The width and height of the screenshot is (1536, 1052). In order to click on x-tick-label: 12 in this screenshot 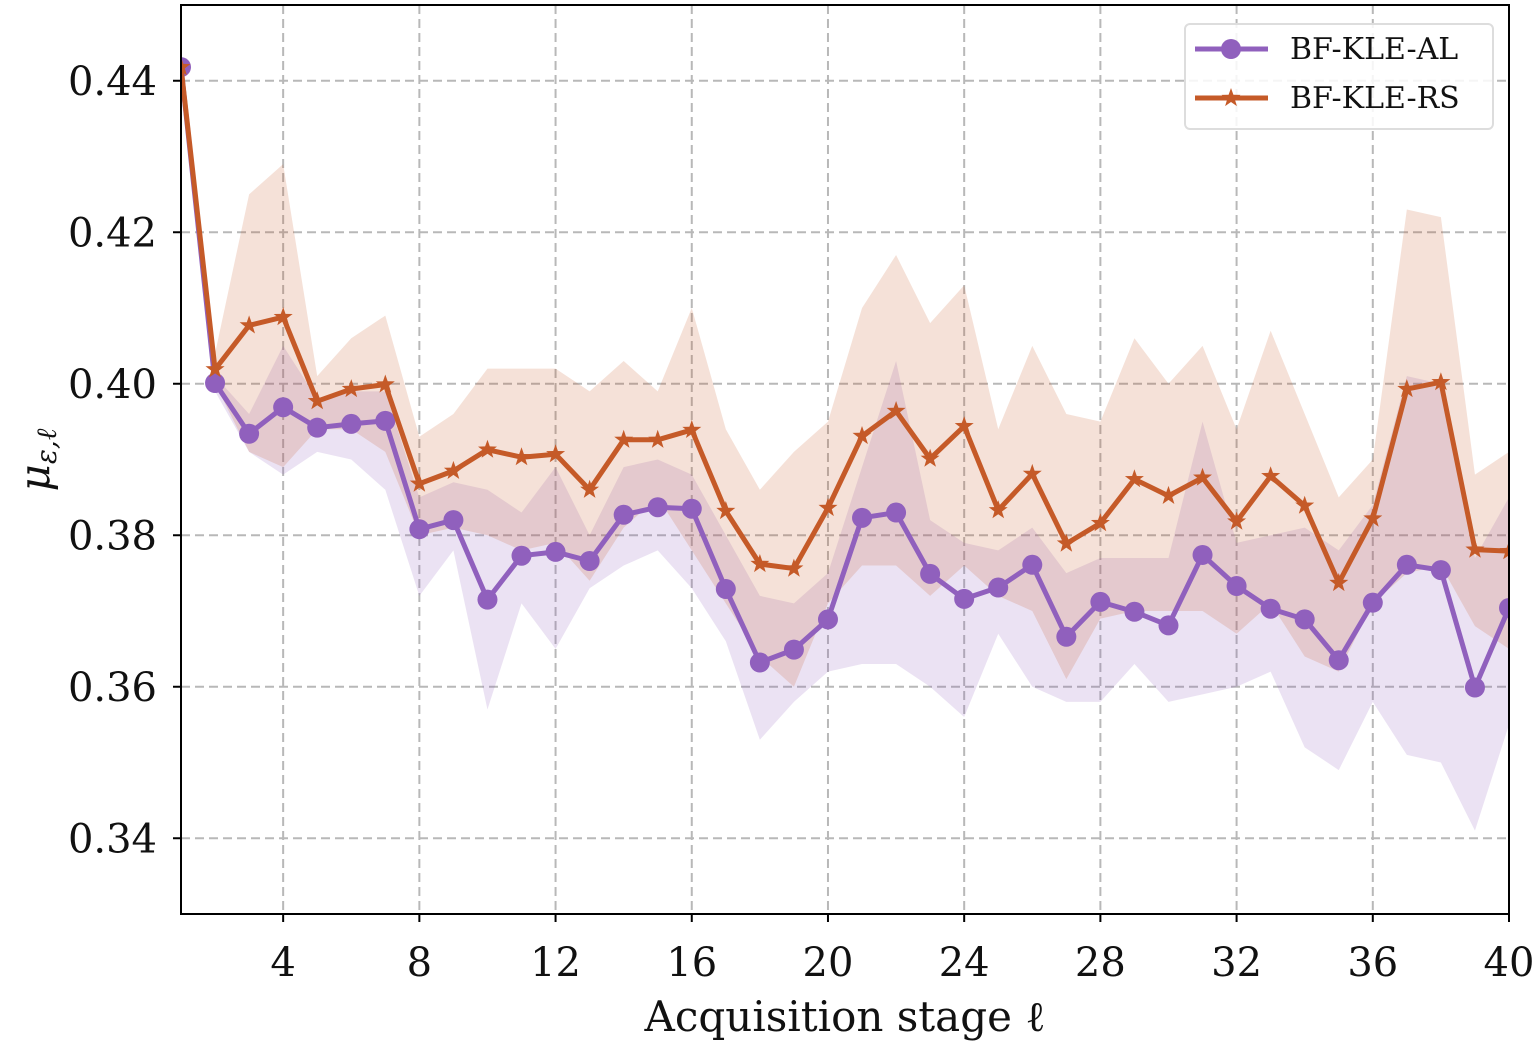, I will do `click(555, 963)`.